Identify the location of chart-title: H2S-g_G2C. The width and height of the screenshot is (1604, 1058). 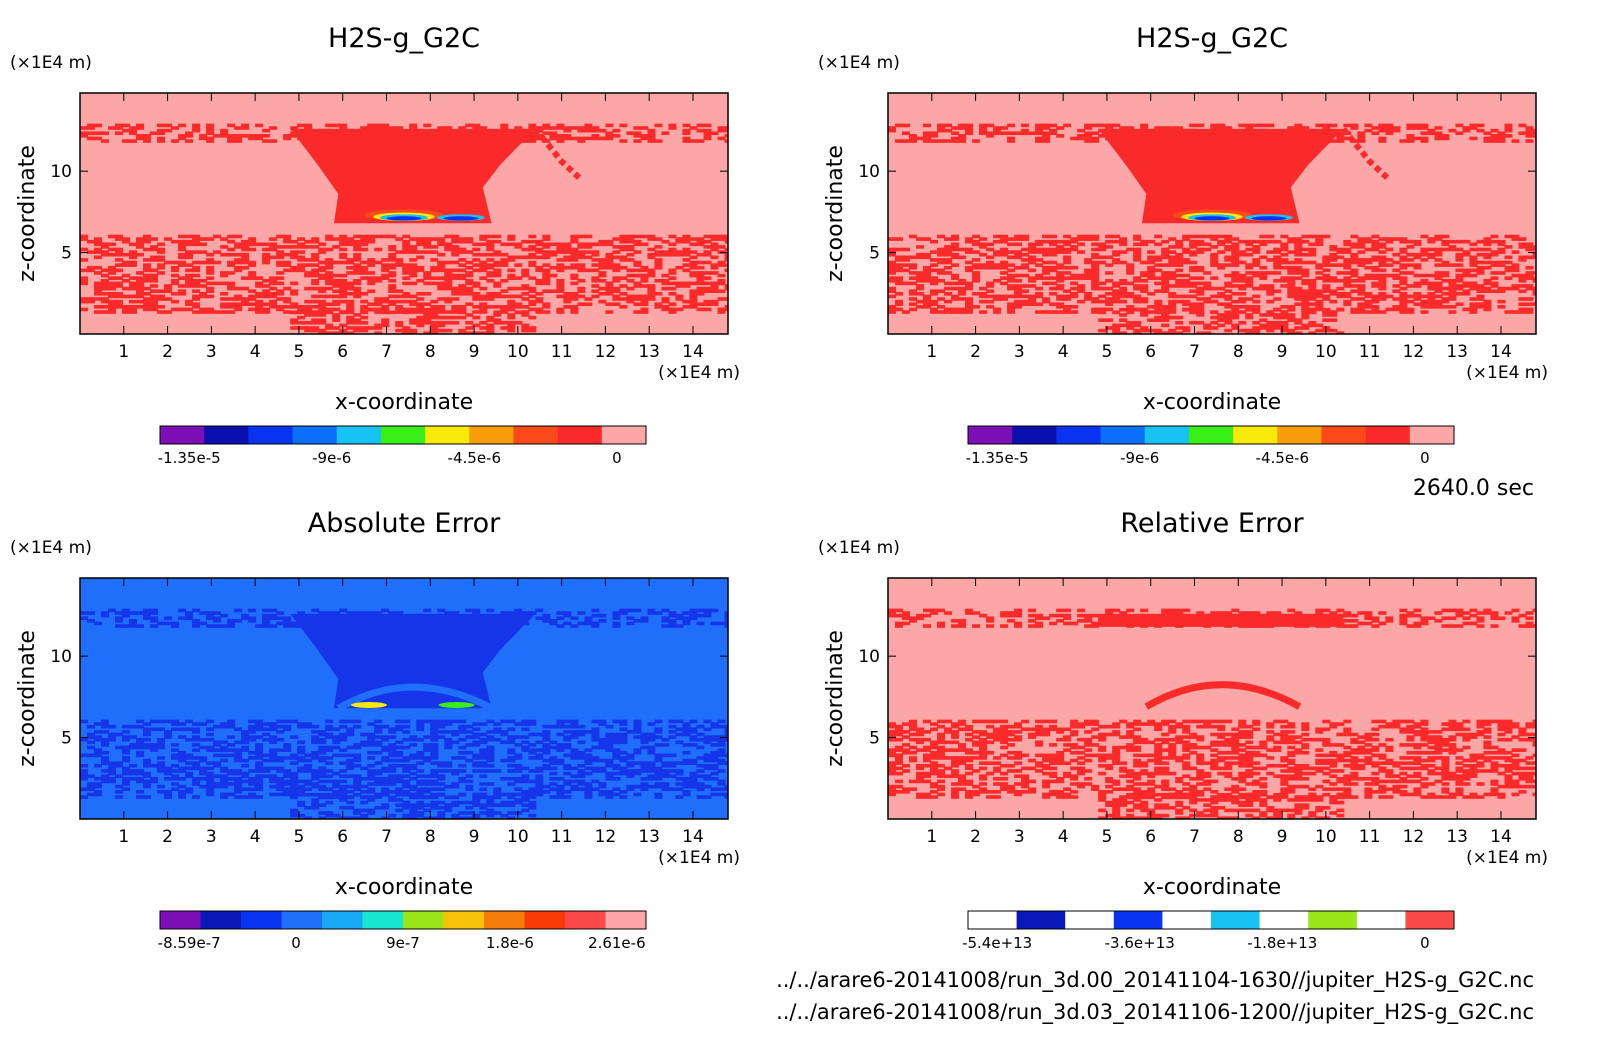
(404, 38).